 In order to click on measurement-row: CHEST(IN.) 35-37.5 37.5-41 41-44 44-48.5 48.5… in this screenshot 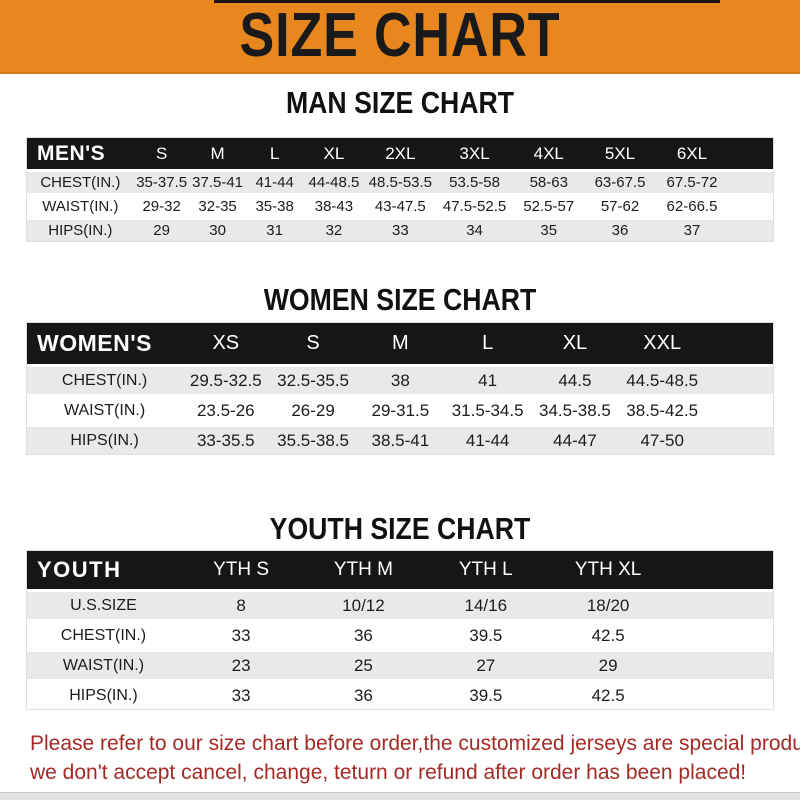, I will do `click(400, 181)`.